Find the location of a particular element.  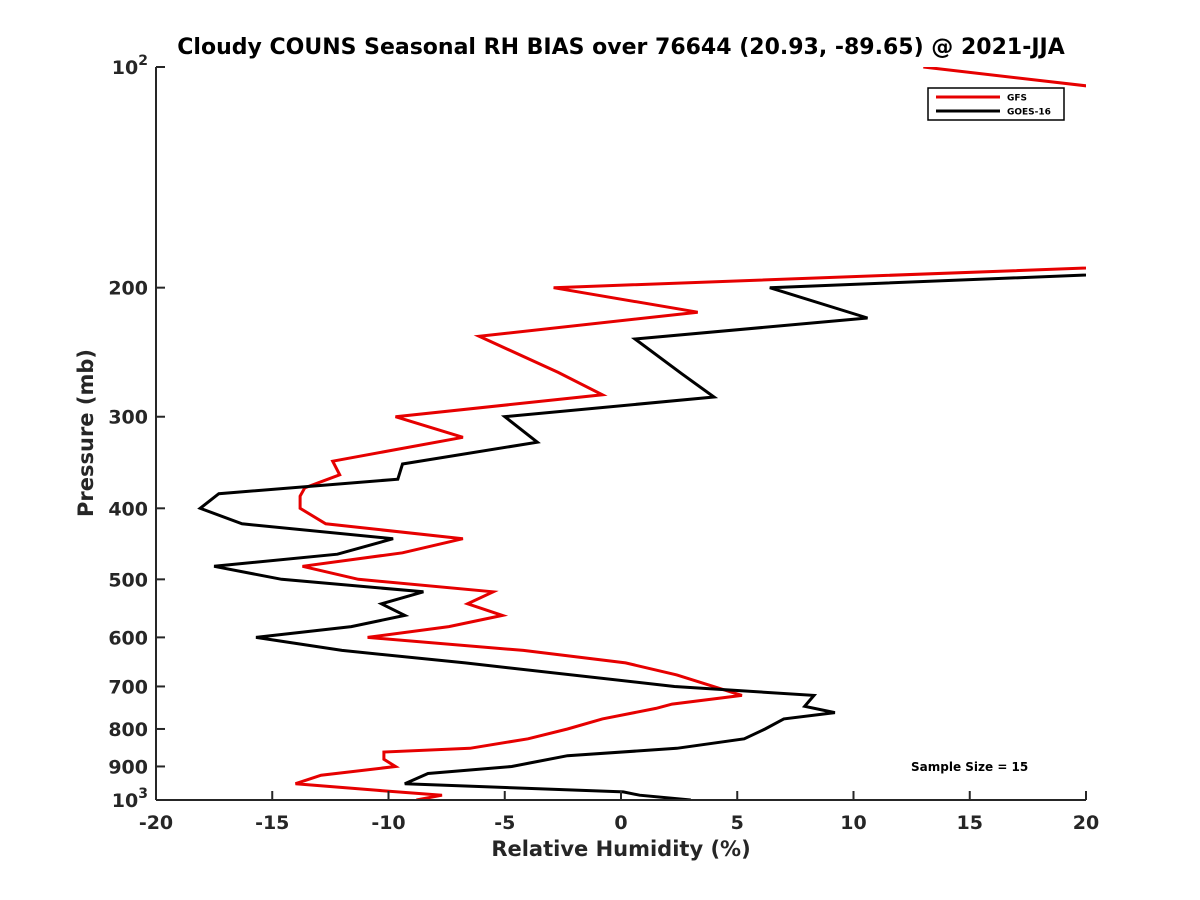

x-tick-label: -5 is located at coordinates (504, 823).